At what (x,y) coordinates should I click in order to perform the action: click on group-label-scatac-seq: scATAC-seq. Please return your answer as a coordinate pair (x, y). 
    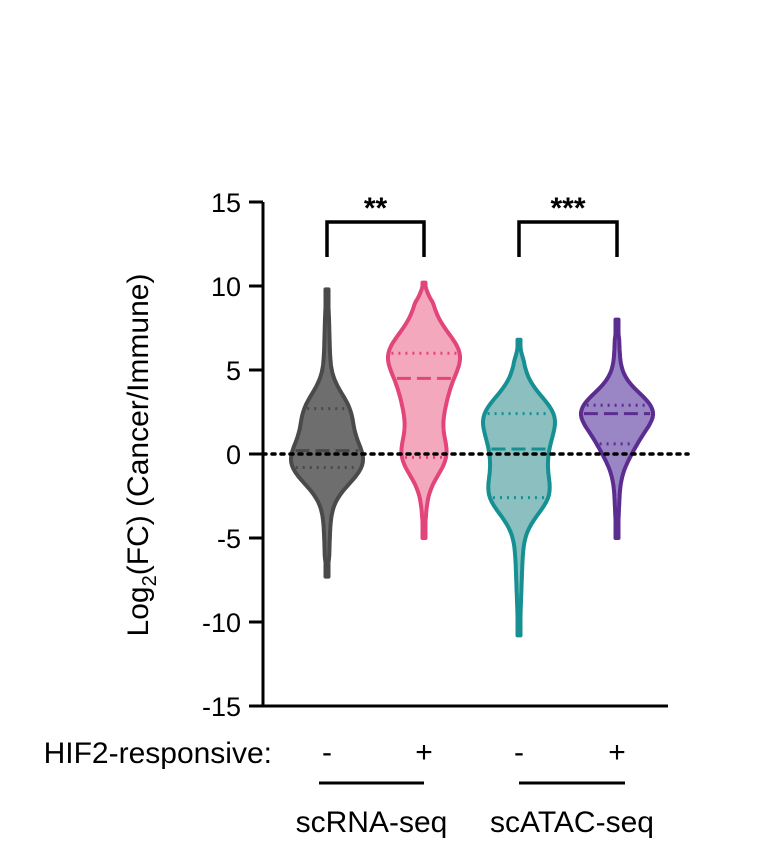
    Looking at the image, I should click on (572, 822).